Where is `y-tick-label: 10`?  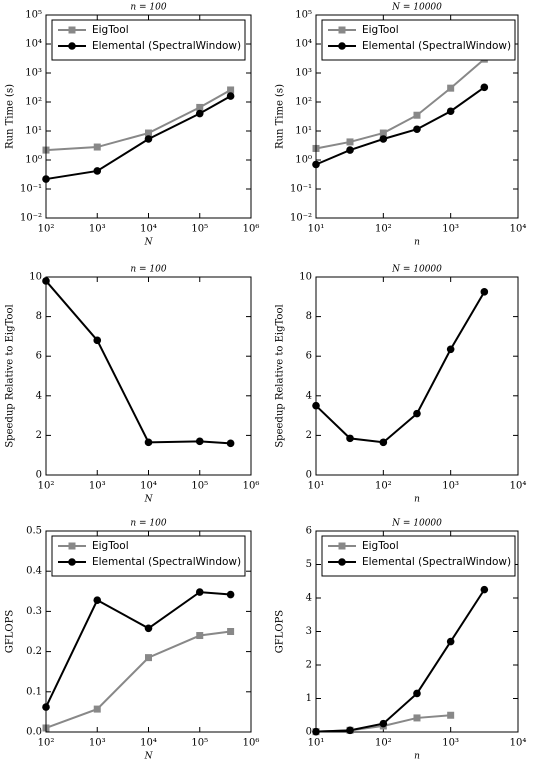 y-tick-label: 10 is located at coordinates (305, 277).